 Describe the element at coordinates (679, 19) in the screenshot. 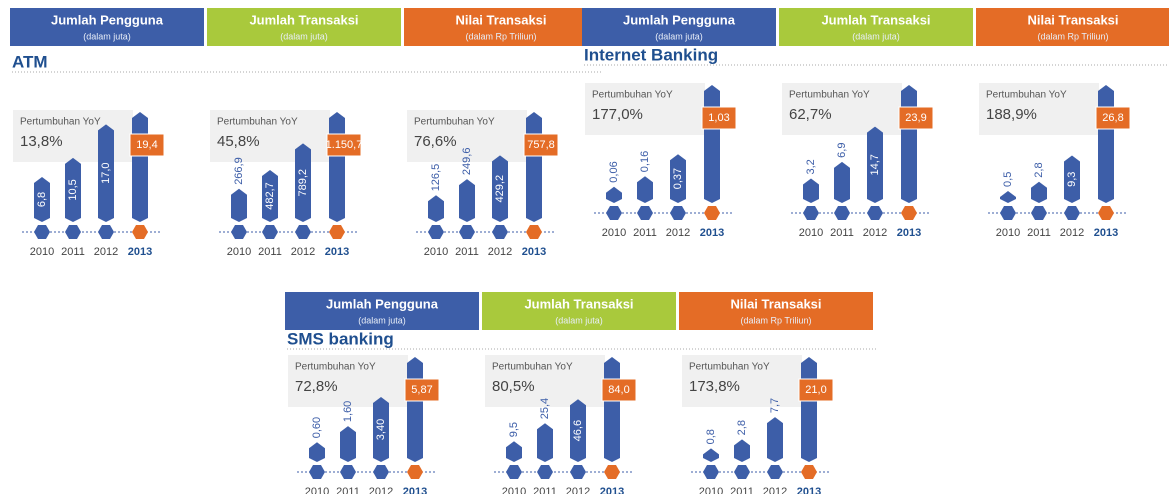

I see `header-title: Jumlah Pengguna` at that location.